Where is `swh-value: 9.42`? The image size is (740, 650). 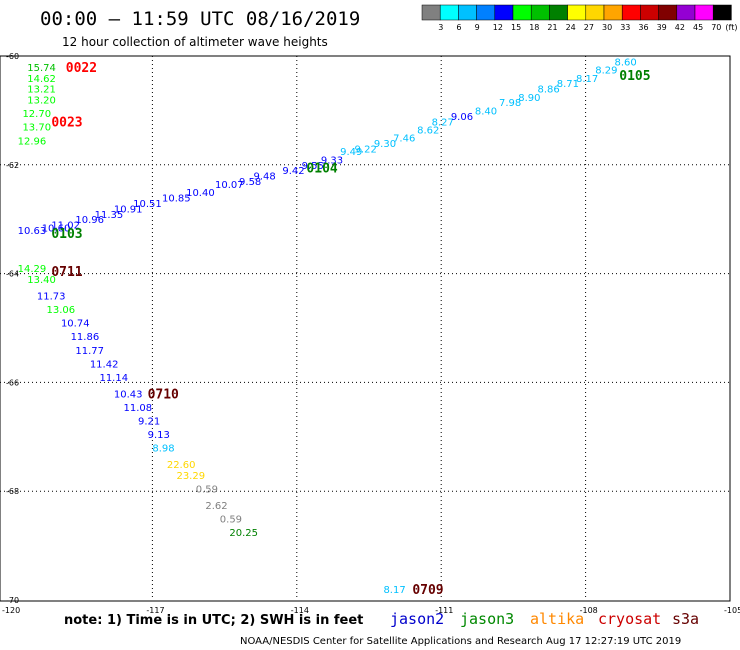 swh-value: 9.42 is located at coordinates (293, 171).